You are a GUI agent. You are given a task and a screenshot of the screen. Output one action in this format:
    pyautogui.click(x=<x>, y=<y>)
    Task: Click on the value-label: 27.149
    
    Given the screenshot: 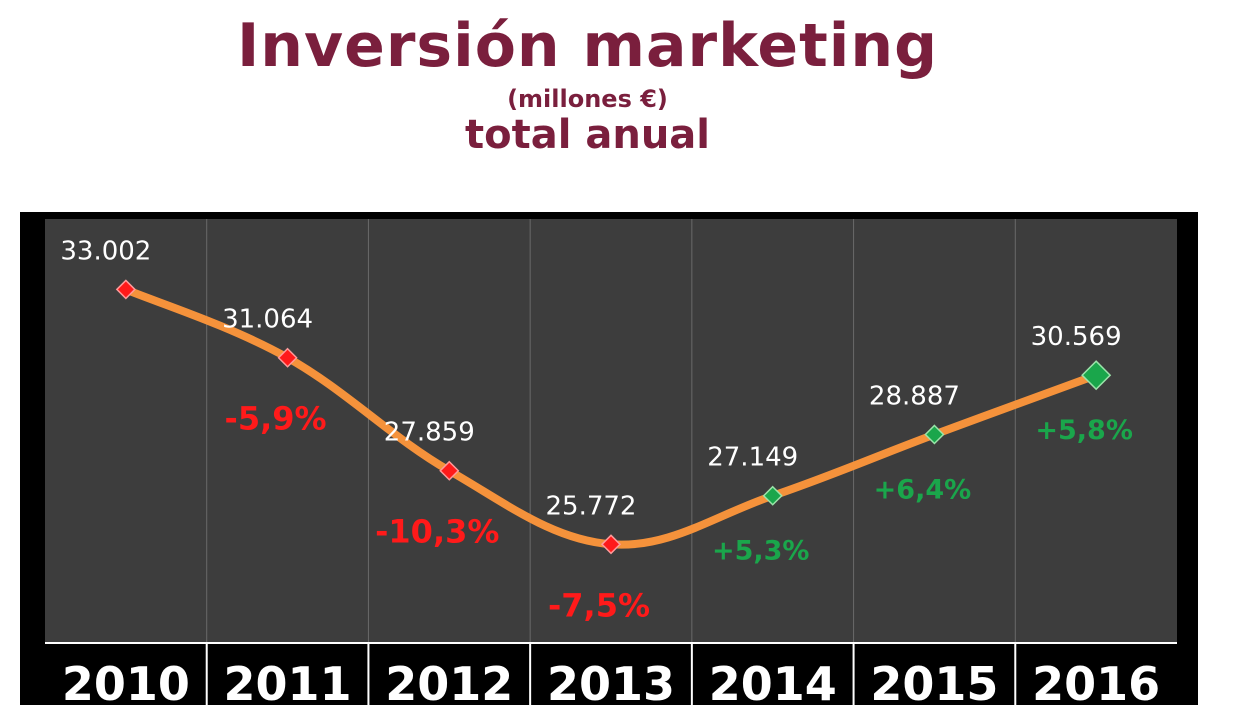 What is the action you would take?
    pyautogui.click(x=752, y=458)
    